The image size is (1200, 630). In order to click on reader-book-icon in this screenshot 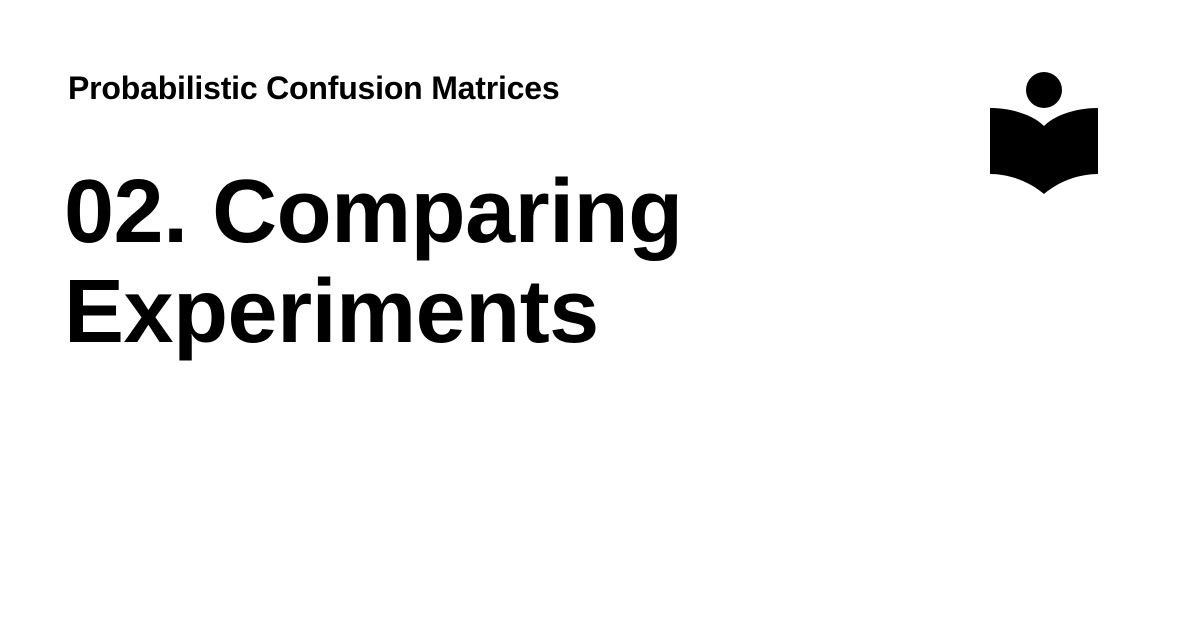, I will do `click(1044, 133)`.